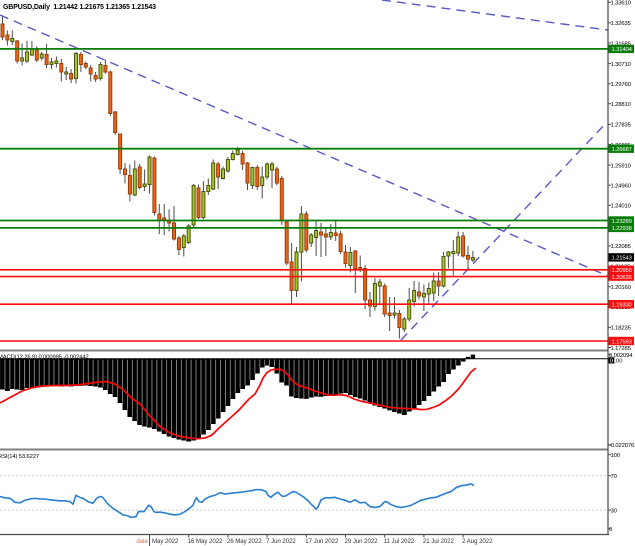 This screenshot has height=546, width=635. Describe the element at coordinates (622, 306) in the screenshot. I see `svg-text: 1.19330` at that location.